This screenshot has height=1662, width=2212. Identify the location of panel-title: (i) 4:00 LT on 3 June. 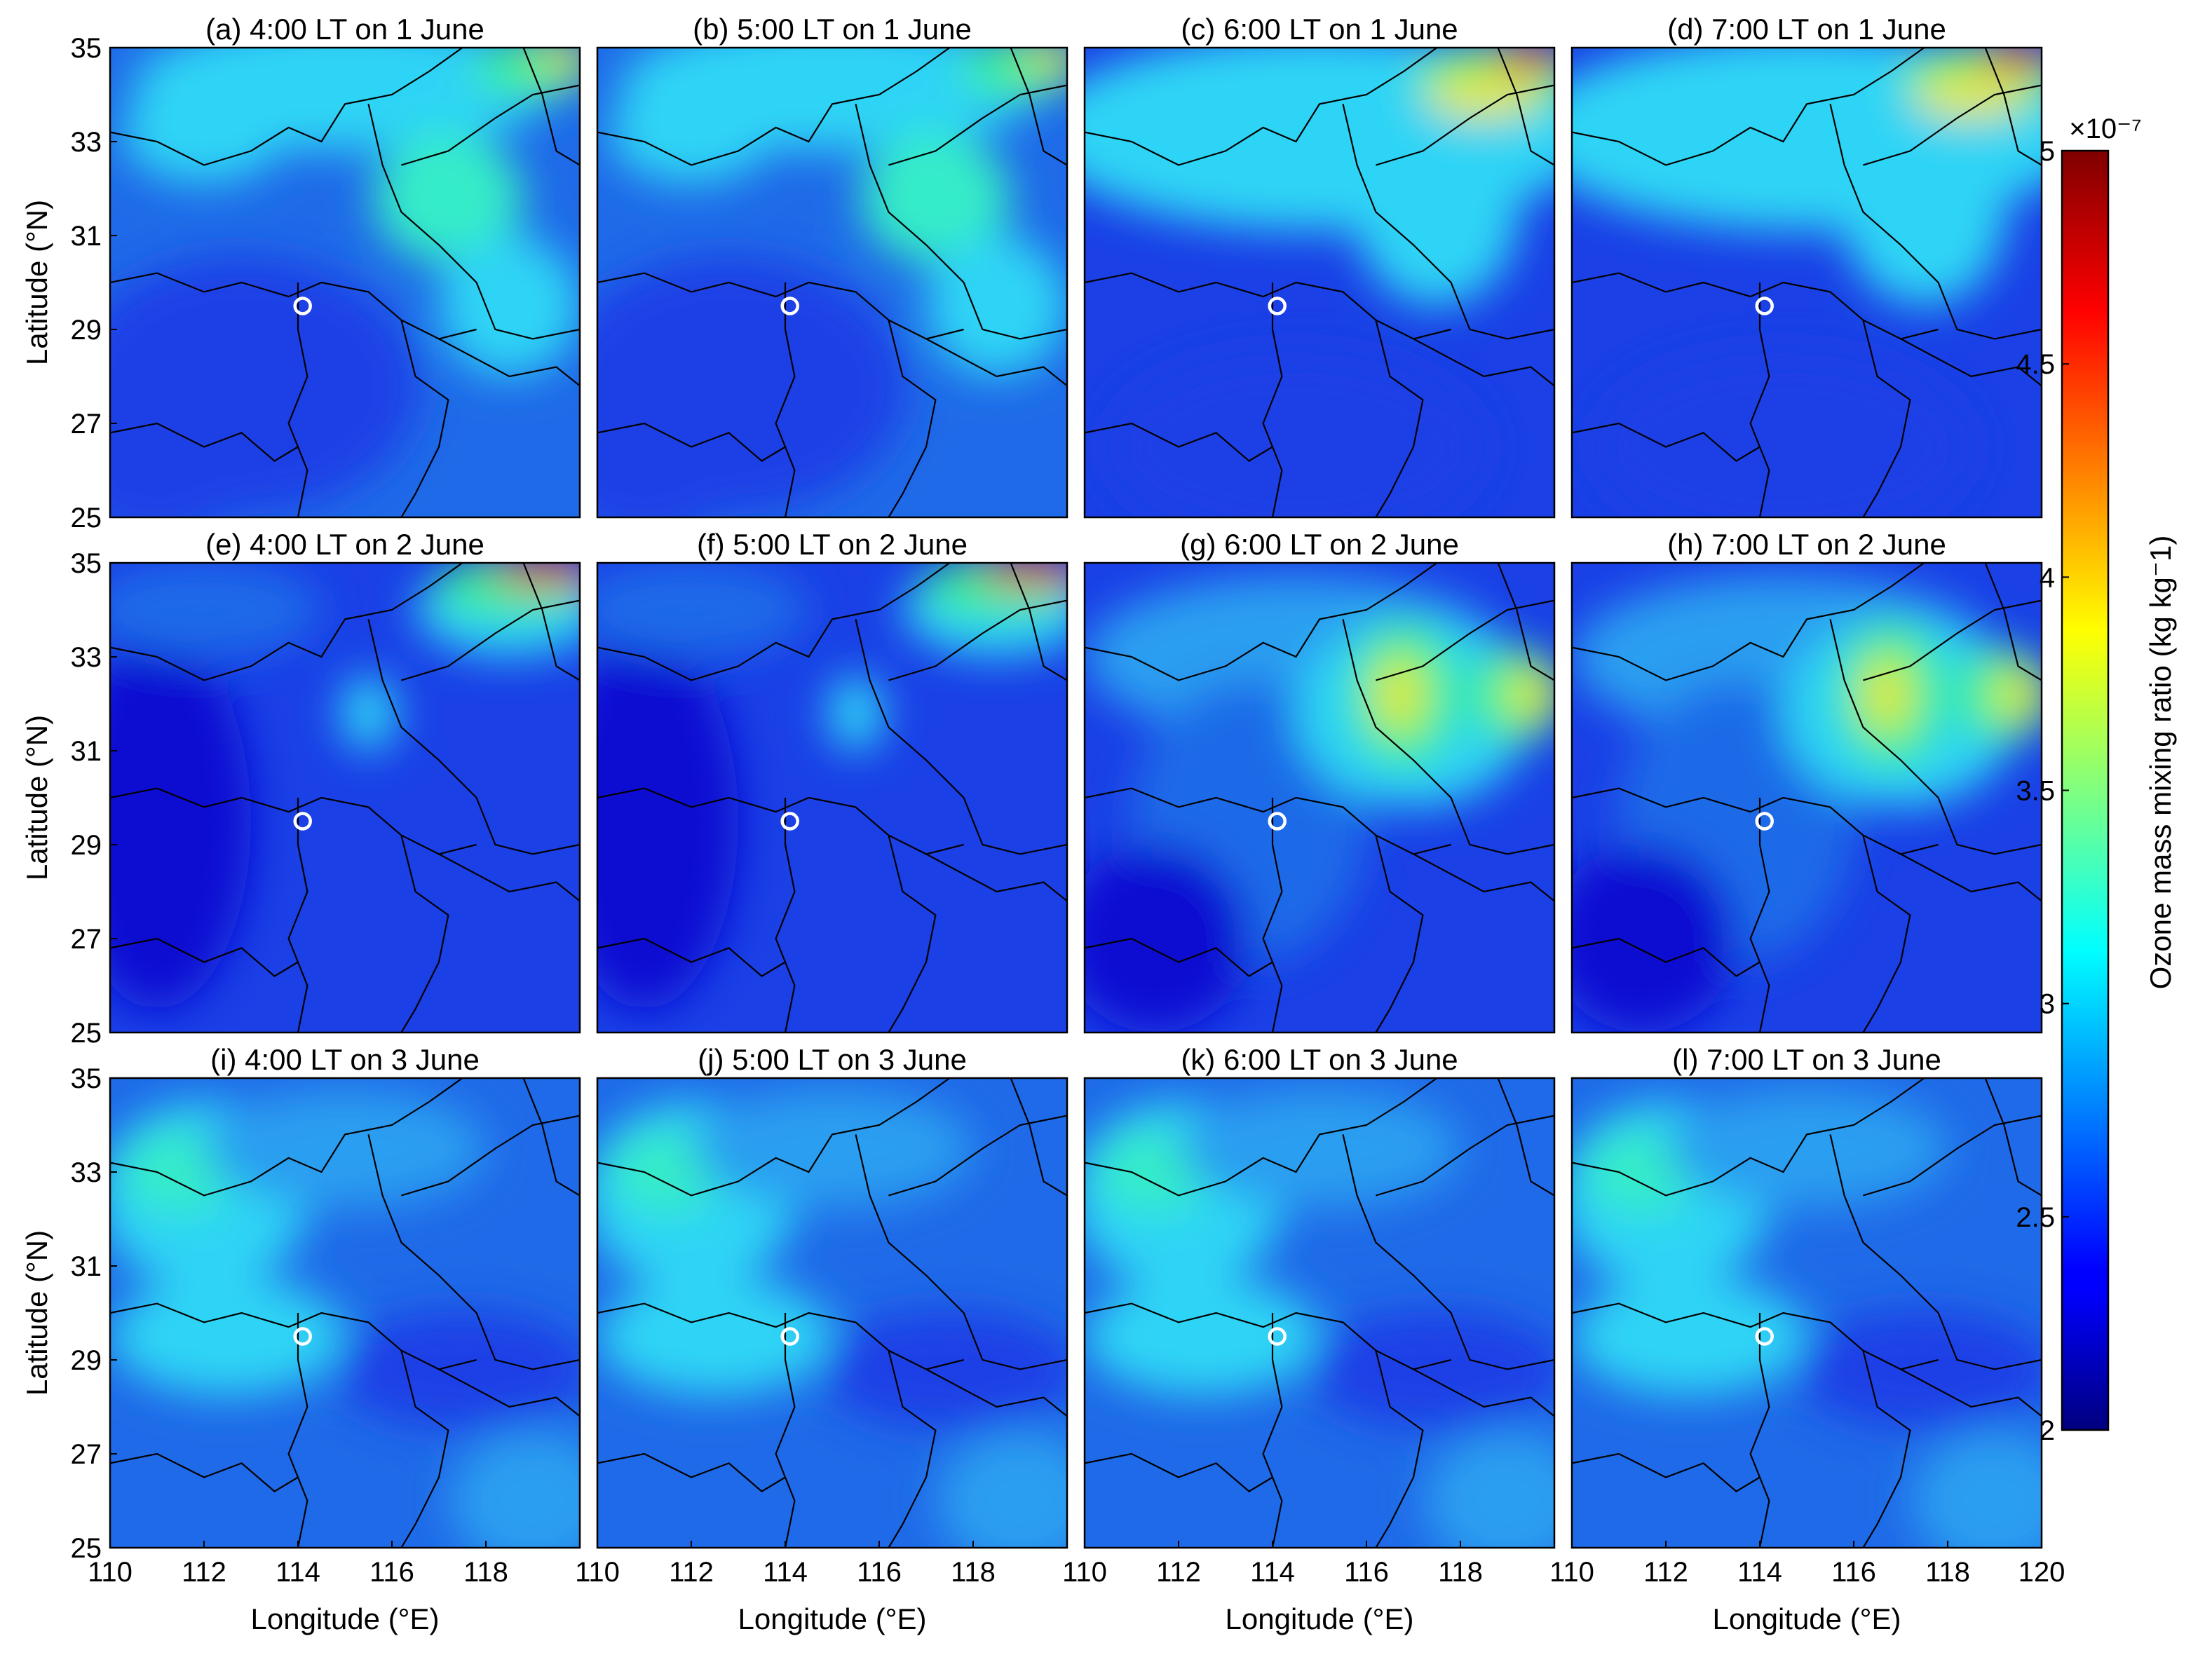
(345, 1059).